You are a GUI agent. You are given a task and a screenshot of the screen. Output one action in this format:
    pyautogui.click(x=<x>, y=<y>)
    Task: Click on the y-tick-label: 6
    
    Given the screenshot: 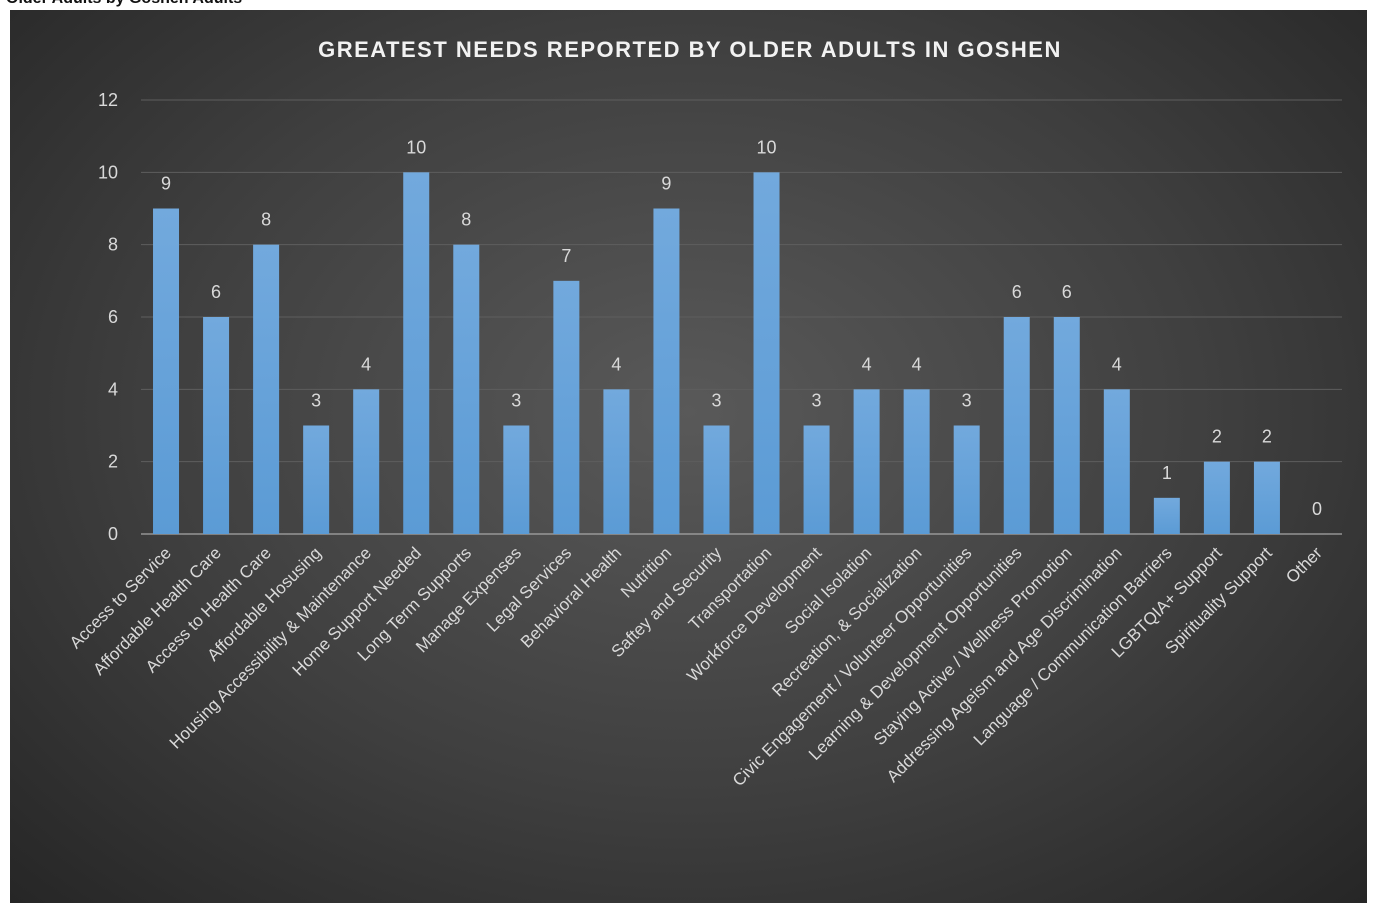 What is the action you would take?
    pyautogui.click(x=113, y=317)
    